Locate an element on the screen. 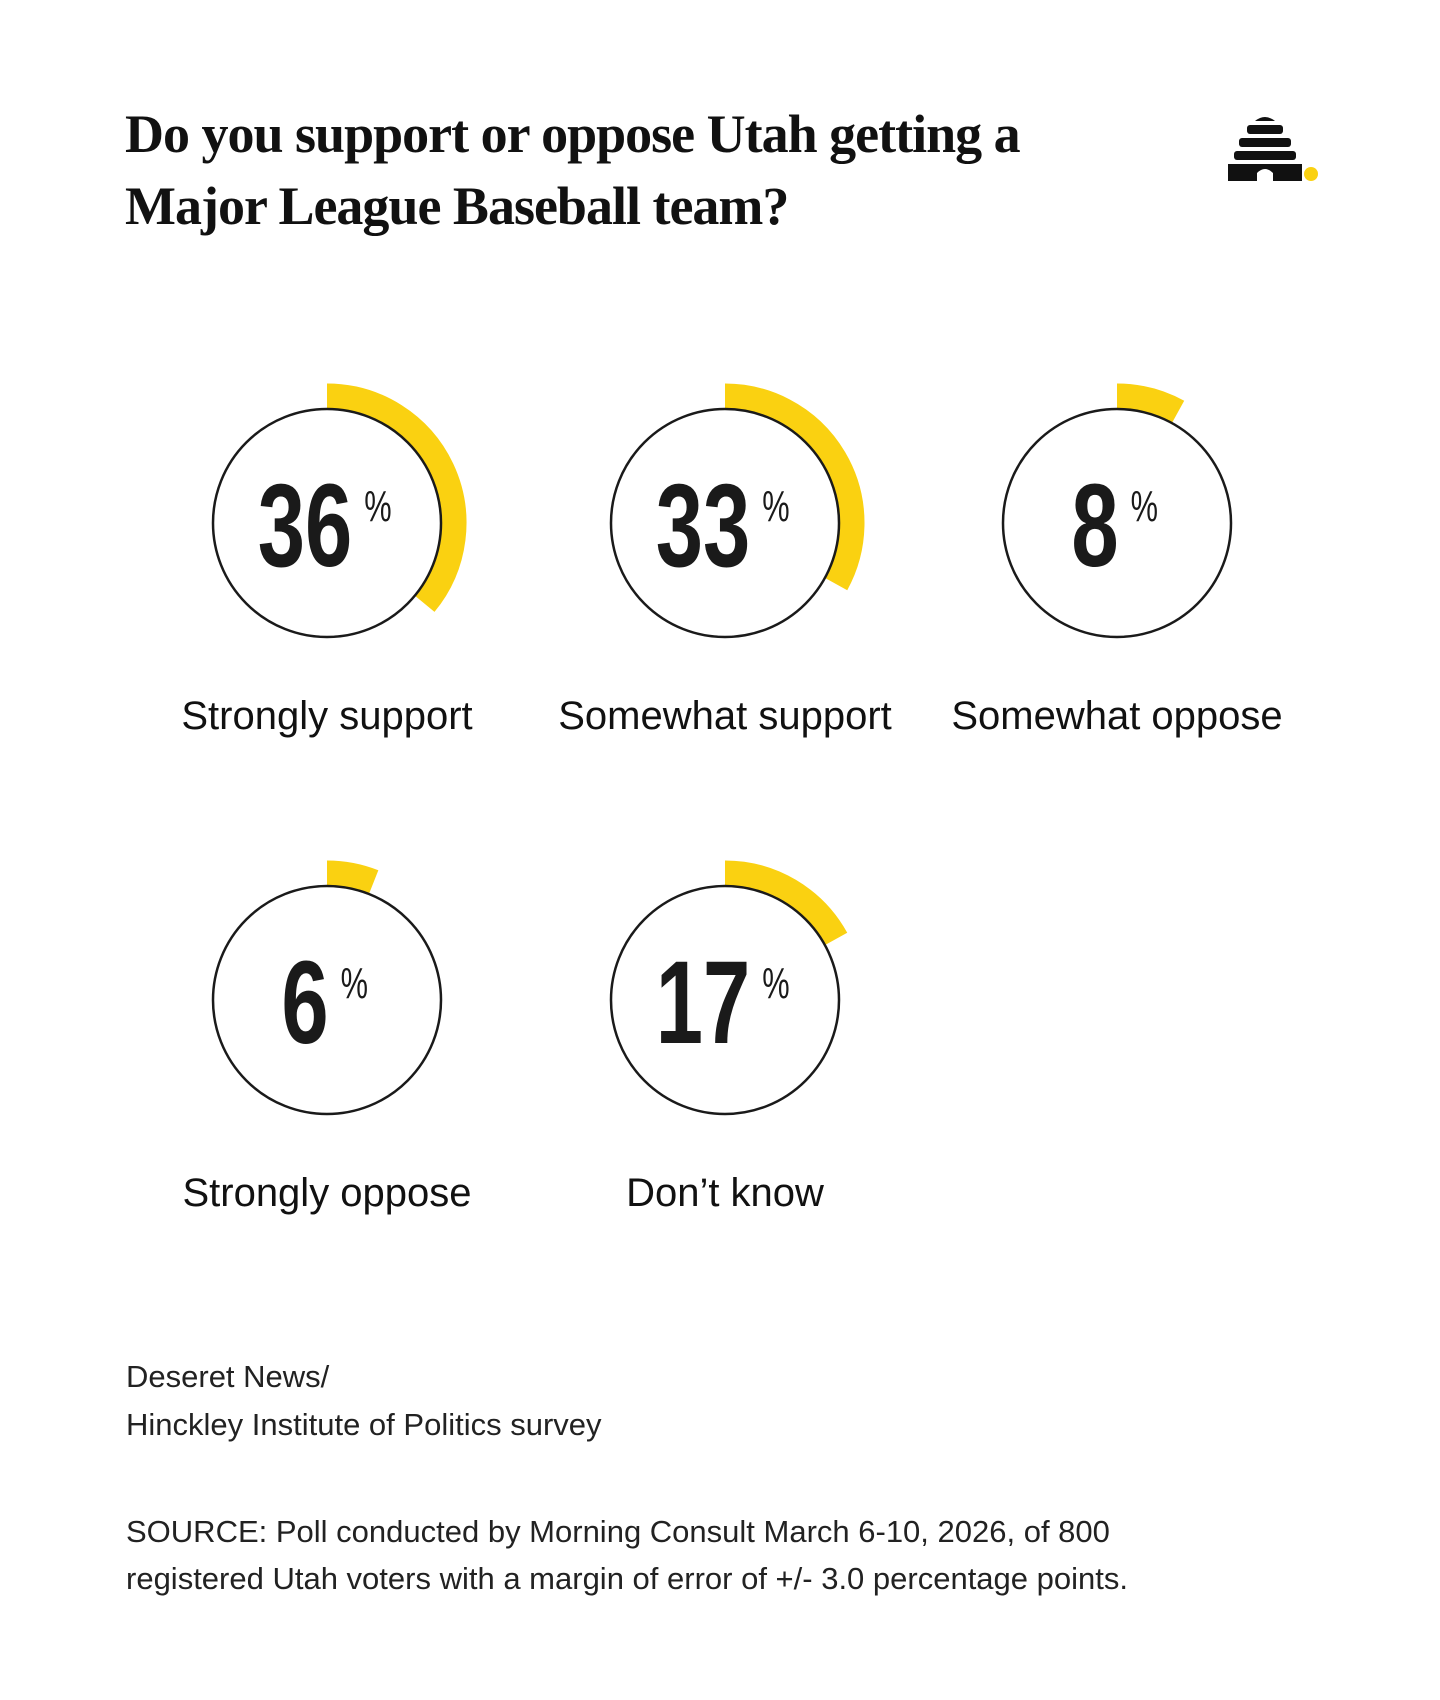  value-label-group: 6 is located at coordinates (304, 1002).